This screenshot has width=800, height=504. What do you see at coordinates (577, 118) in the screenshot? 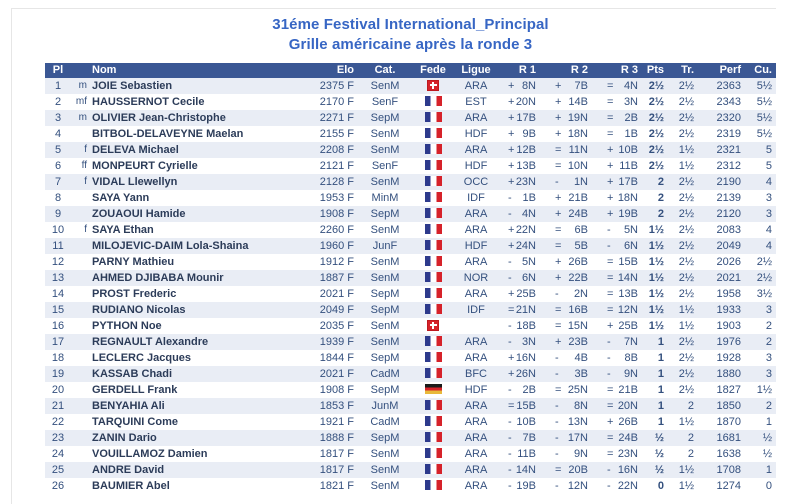
I see `result-opponent: 19N` at bounding box center [577, 118].